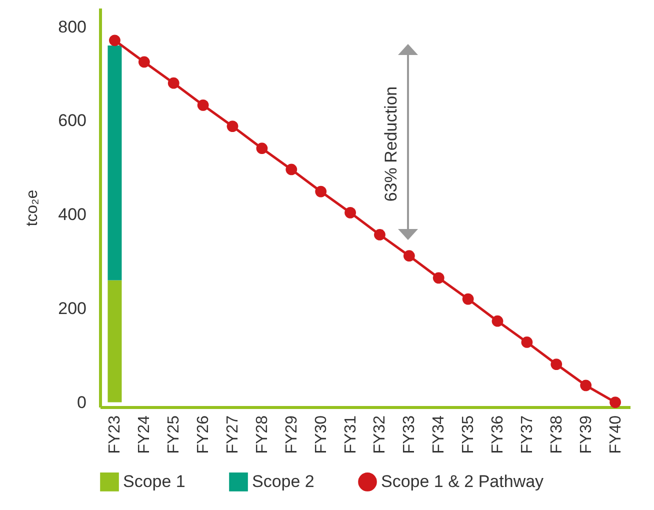 Image resolution: width=654 pixels, height=510 pixels. What do you see at coordinates (154, 481) in the screenshot?
I see `legend-label: Scope 1` at bounding box center [154, 481].